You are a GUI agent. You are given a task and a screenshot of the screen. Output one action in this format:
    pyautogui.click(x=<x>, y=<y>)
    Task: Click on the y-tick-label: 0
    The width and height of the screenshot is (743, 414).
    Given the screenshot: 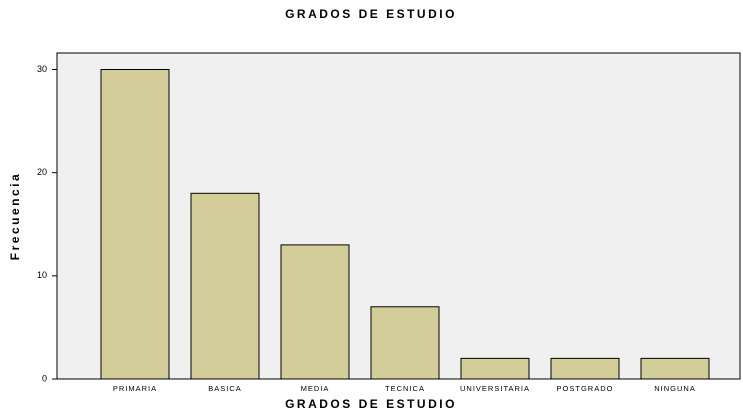 What is the action you would take?
    pyautogui.click(x=44, y=378)
    